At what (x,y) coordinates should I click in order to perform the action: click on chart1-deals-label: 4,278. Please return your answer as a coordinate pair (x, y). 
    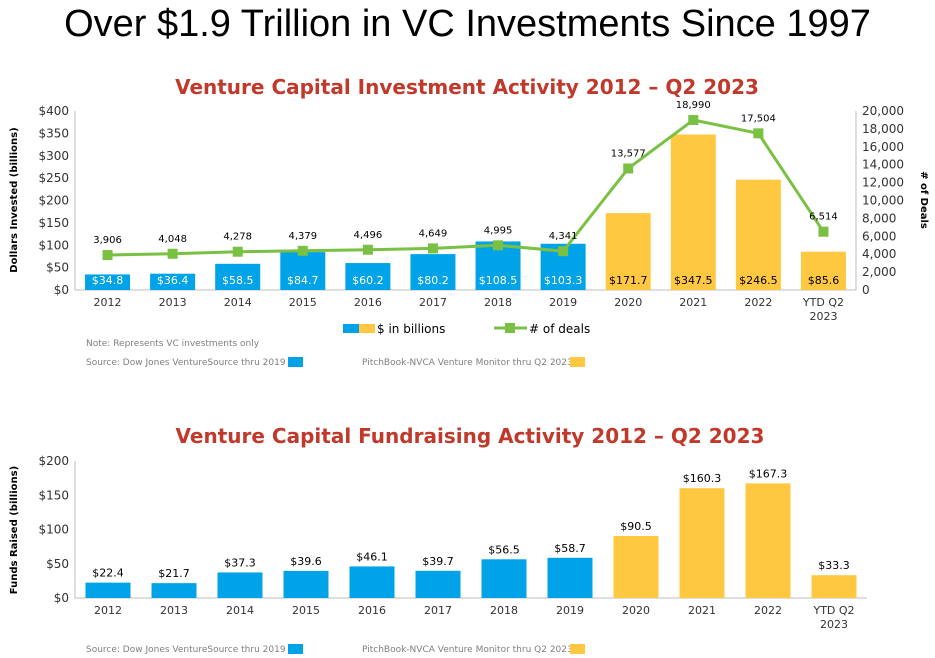
    Looking at the image, I should click on (237, 237).